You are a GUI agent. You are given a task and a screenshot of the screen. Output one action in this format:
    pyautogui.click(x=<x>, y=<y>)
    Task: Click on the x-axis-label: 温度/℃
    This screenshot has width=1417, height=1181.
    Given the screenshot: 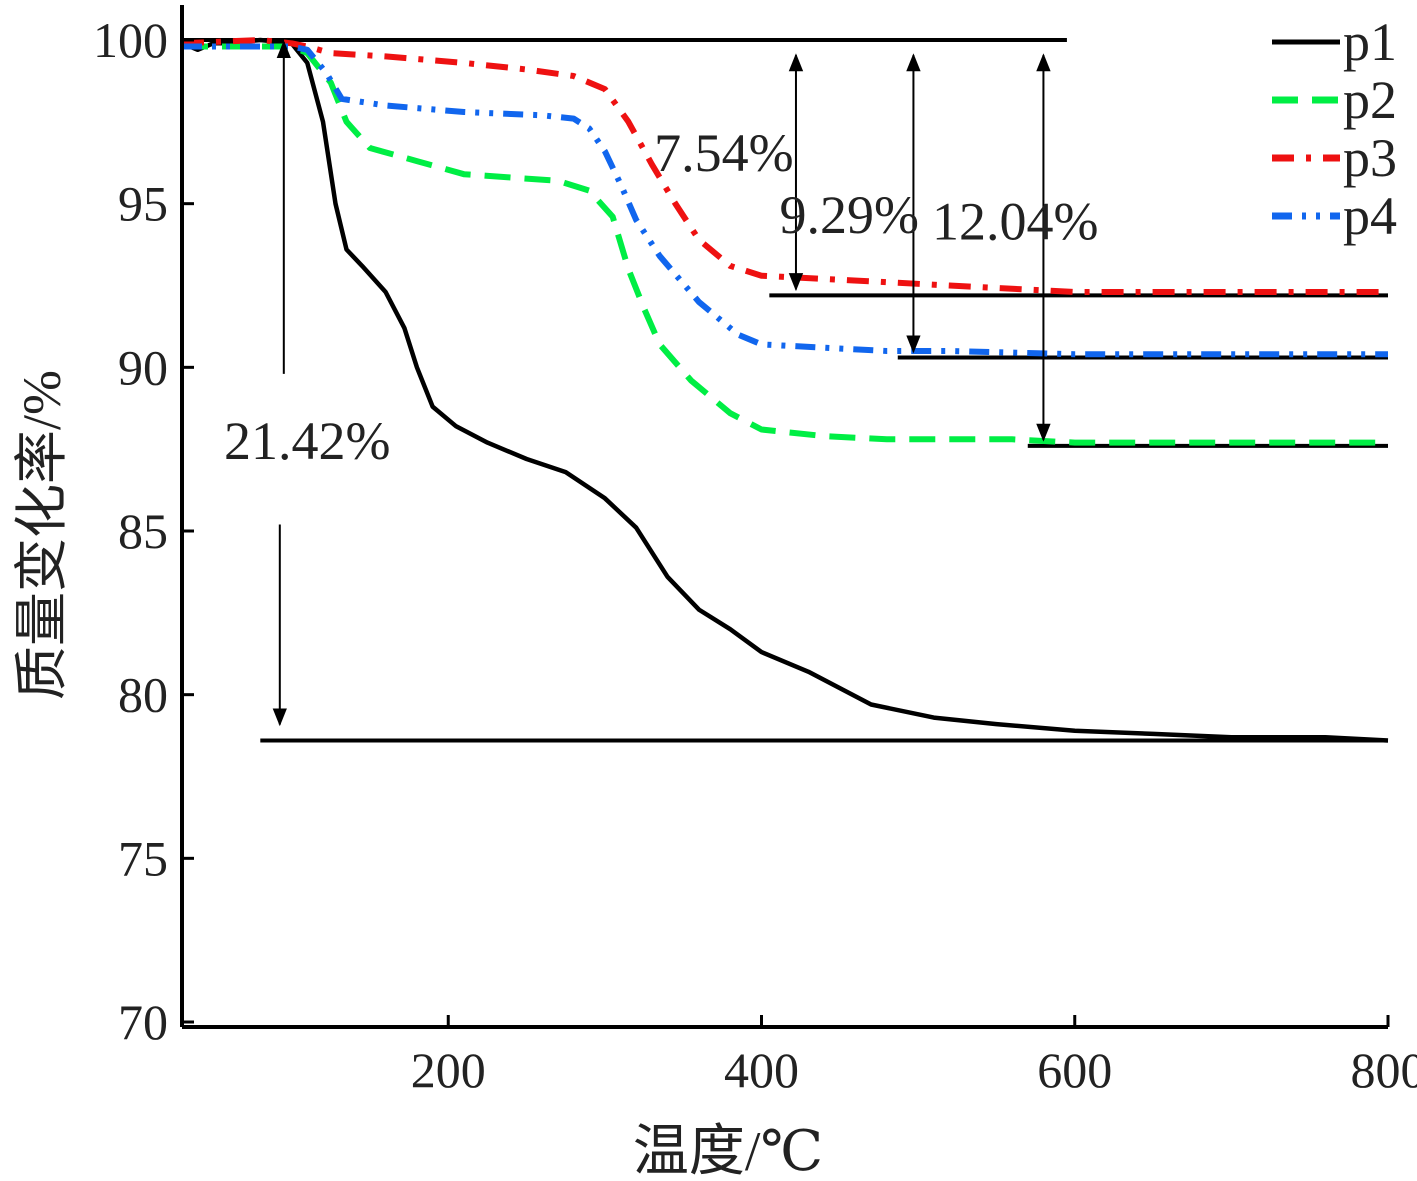 What is the action you would take?
    pyautogui.click(x=728, y=1151)
    